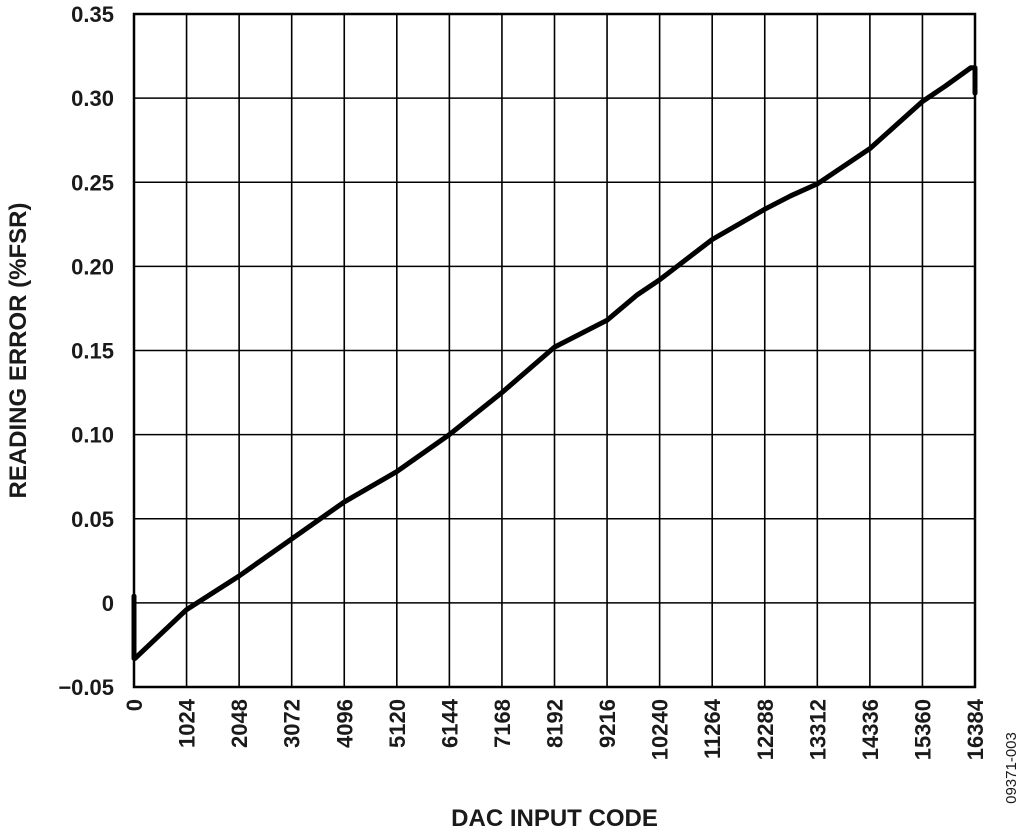 Image resolution: width=1024 pixels, height=837 pixels. Describe the element at coordinates (765, 729) in the screenshot. I see `x-tick-label: 12288` at that location.